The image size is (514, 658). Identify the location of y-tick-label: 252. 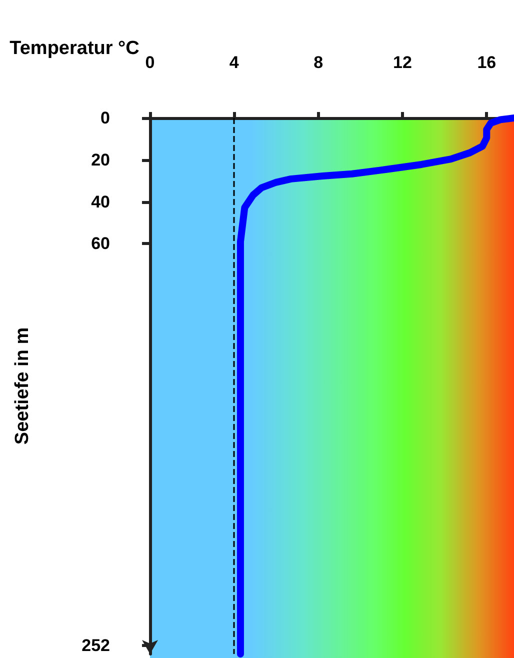
(96, 646).